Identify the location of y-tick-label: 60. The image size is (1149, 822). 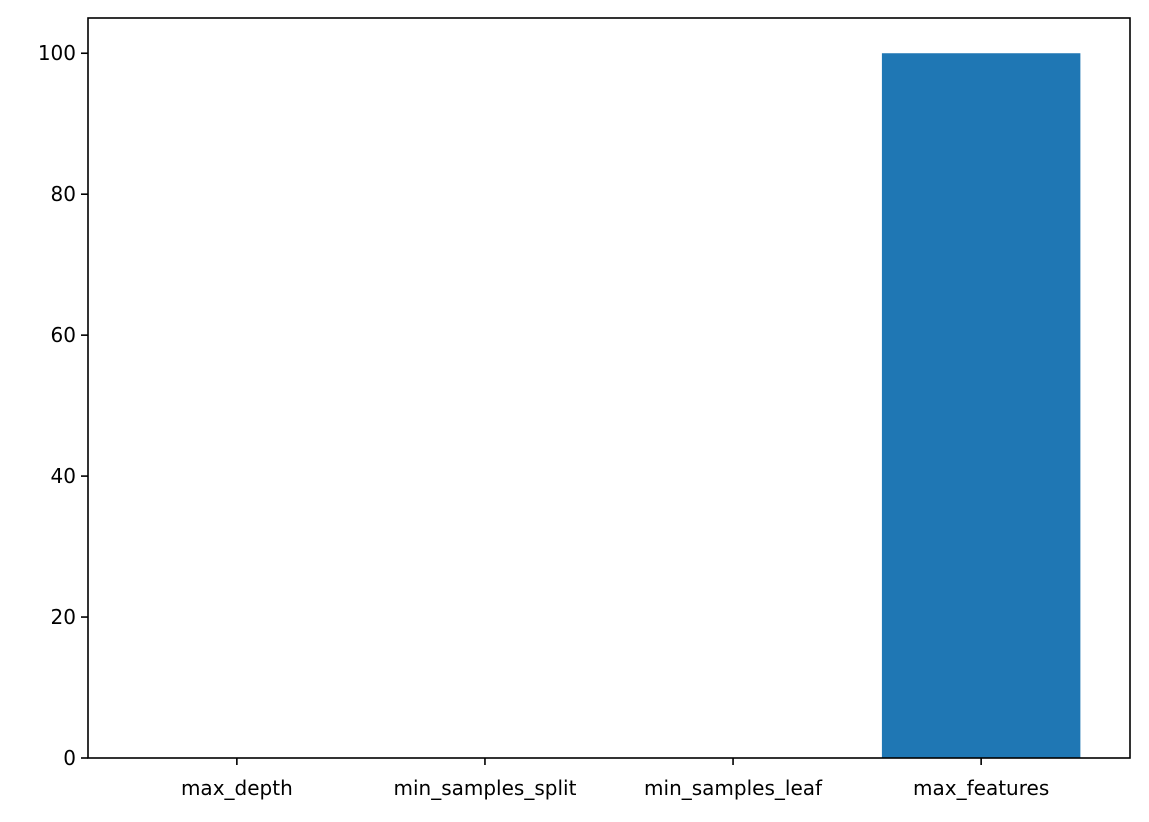
(63, 335).